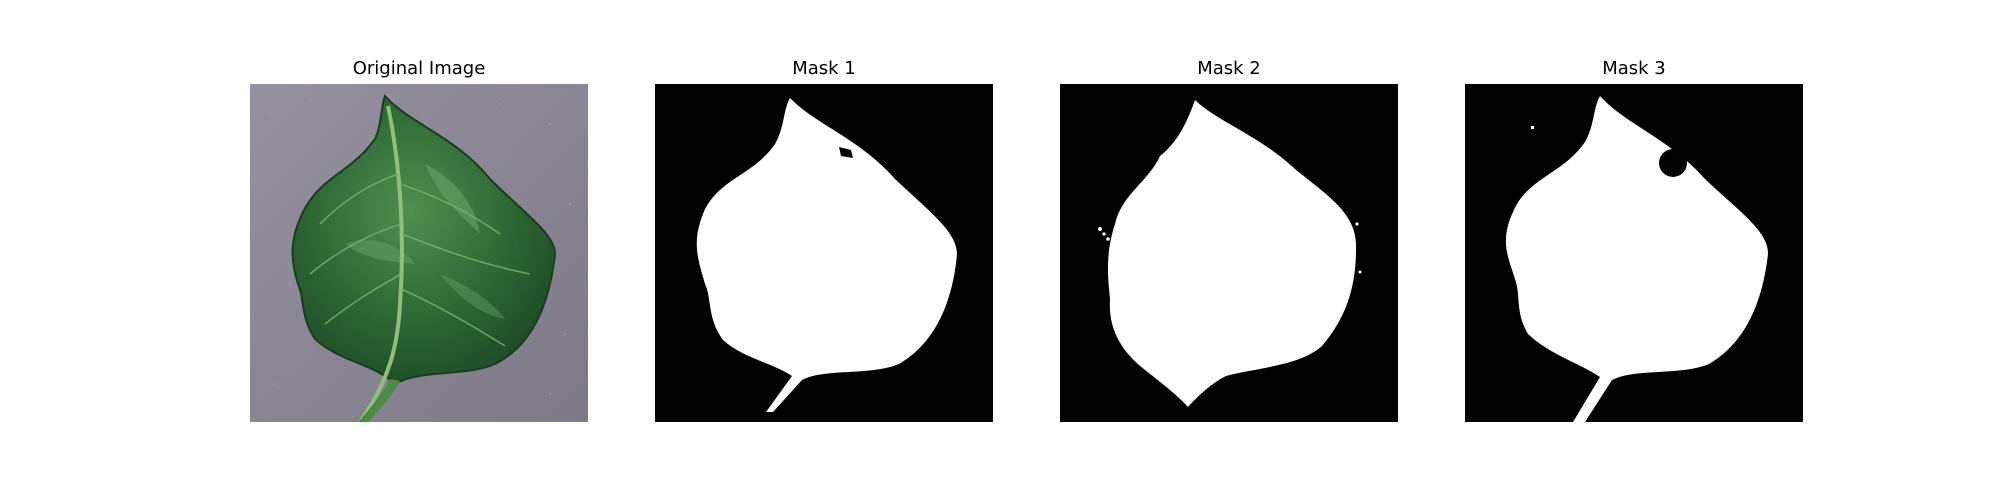 The image size is (2000, 500). Describe the element at coordinates (1634, 68) in the screenshot. I see `panel-title-mask-3: Mask 3` at that location.